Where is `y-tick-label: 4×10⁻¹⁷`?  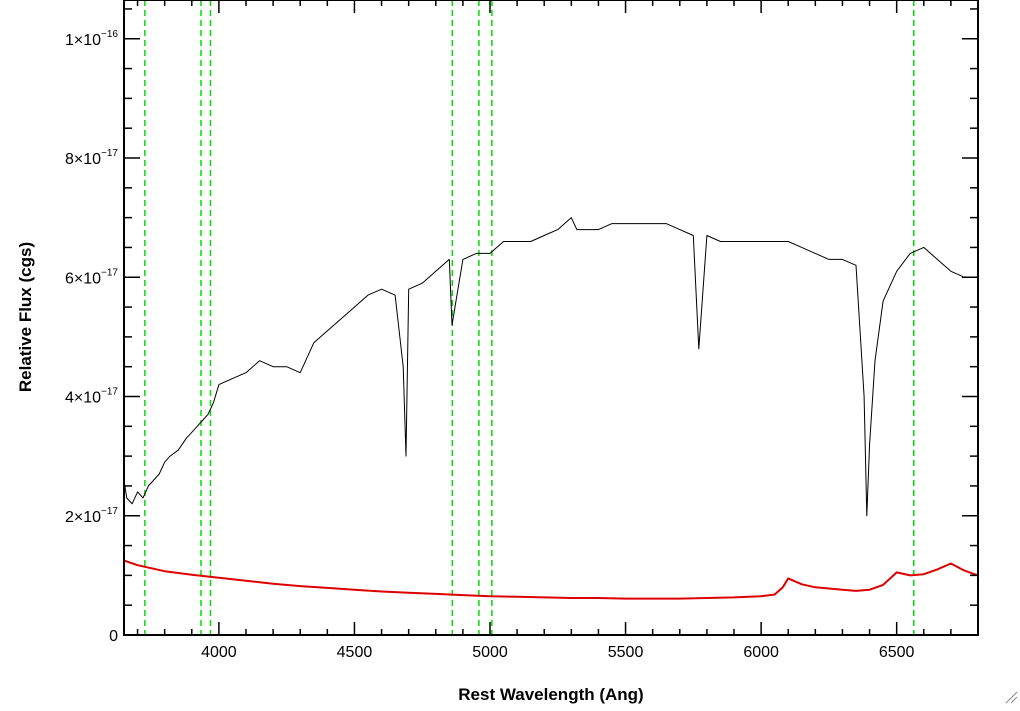
y-tick-label: 4×10⁻¹⁷ is located at coordinates (91, 397).